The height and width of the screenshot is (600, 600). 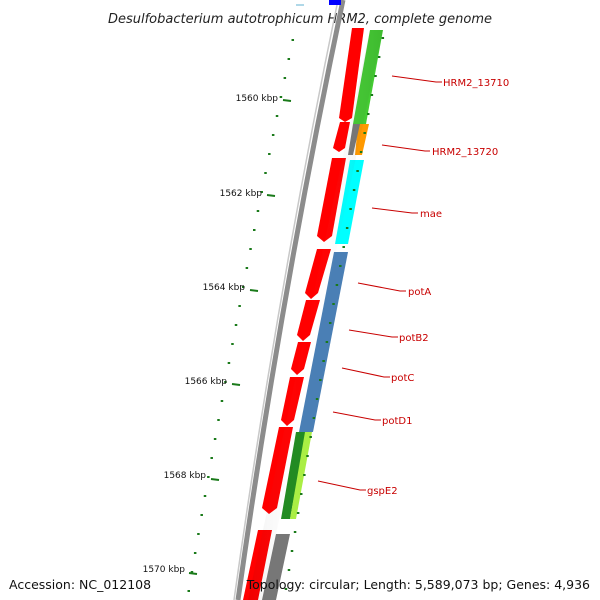 I want to click on gene-label-pota: potA, so click(x=419, y=292).